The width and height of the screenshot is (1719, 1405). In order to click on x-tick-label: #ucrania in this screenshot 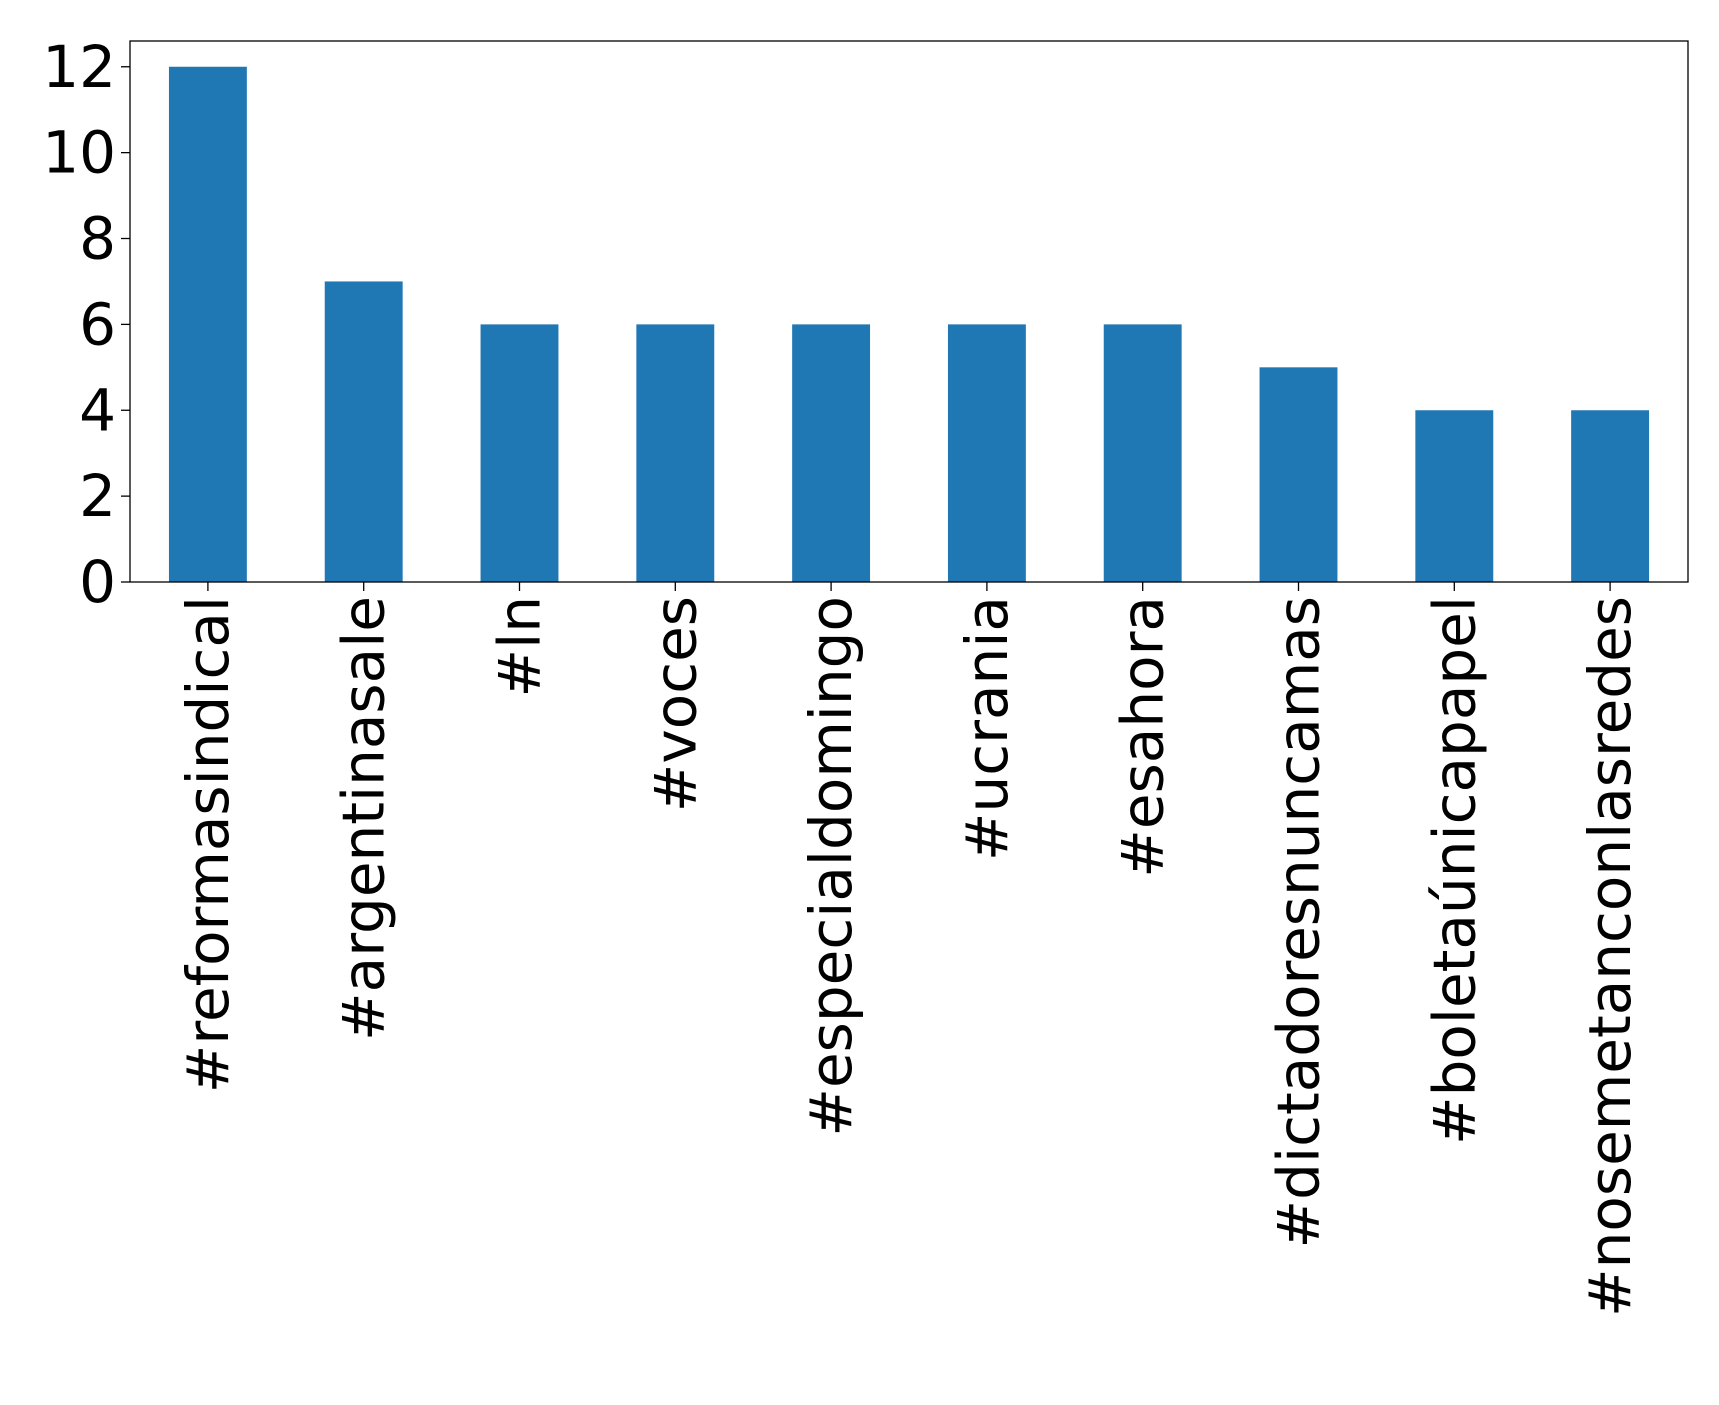, I will do `click(987, 728)`.